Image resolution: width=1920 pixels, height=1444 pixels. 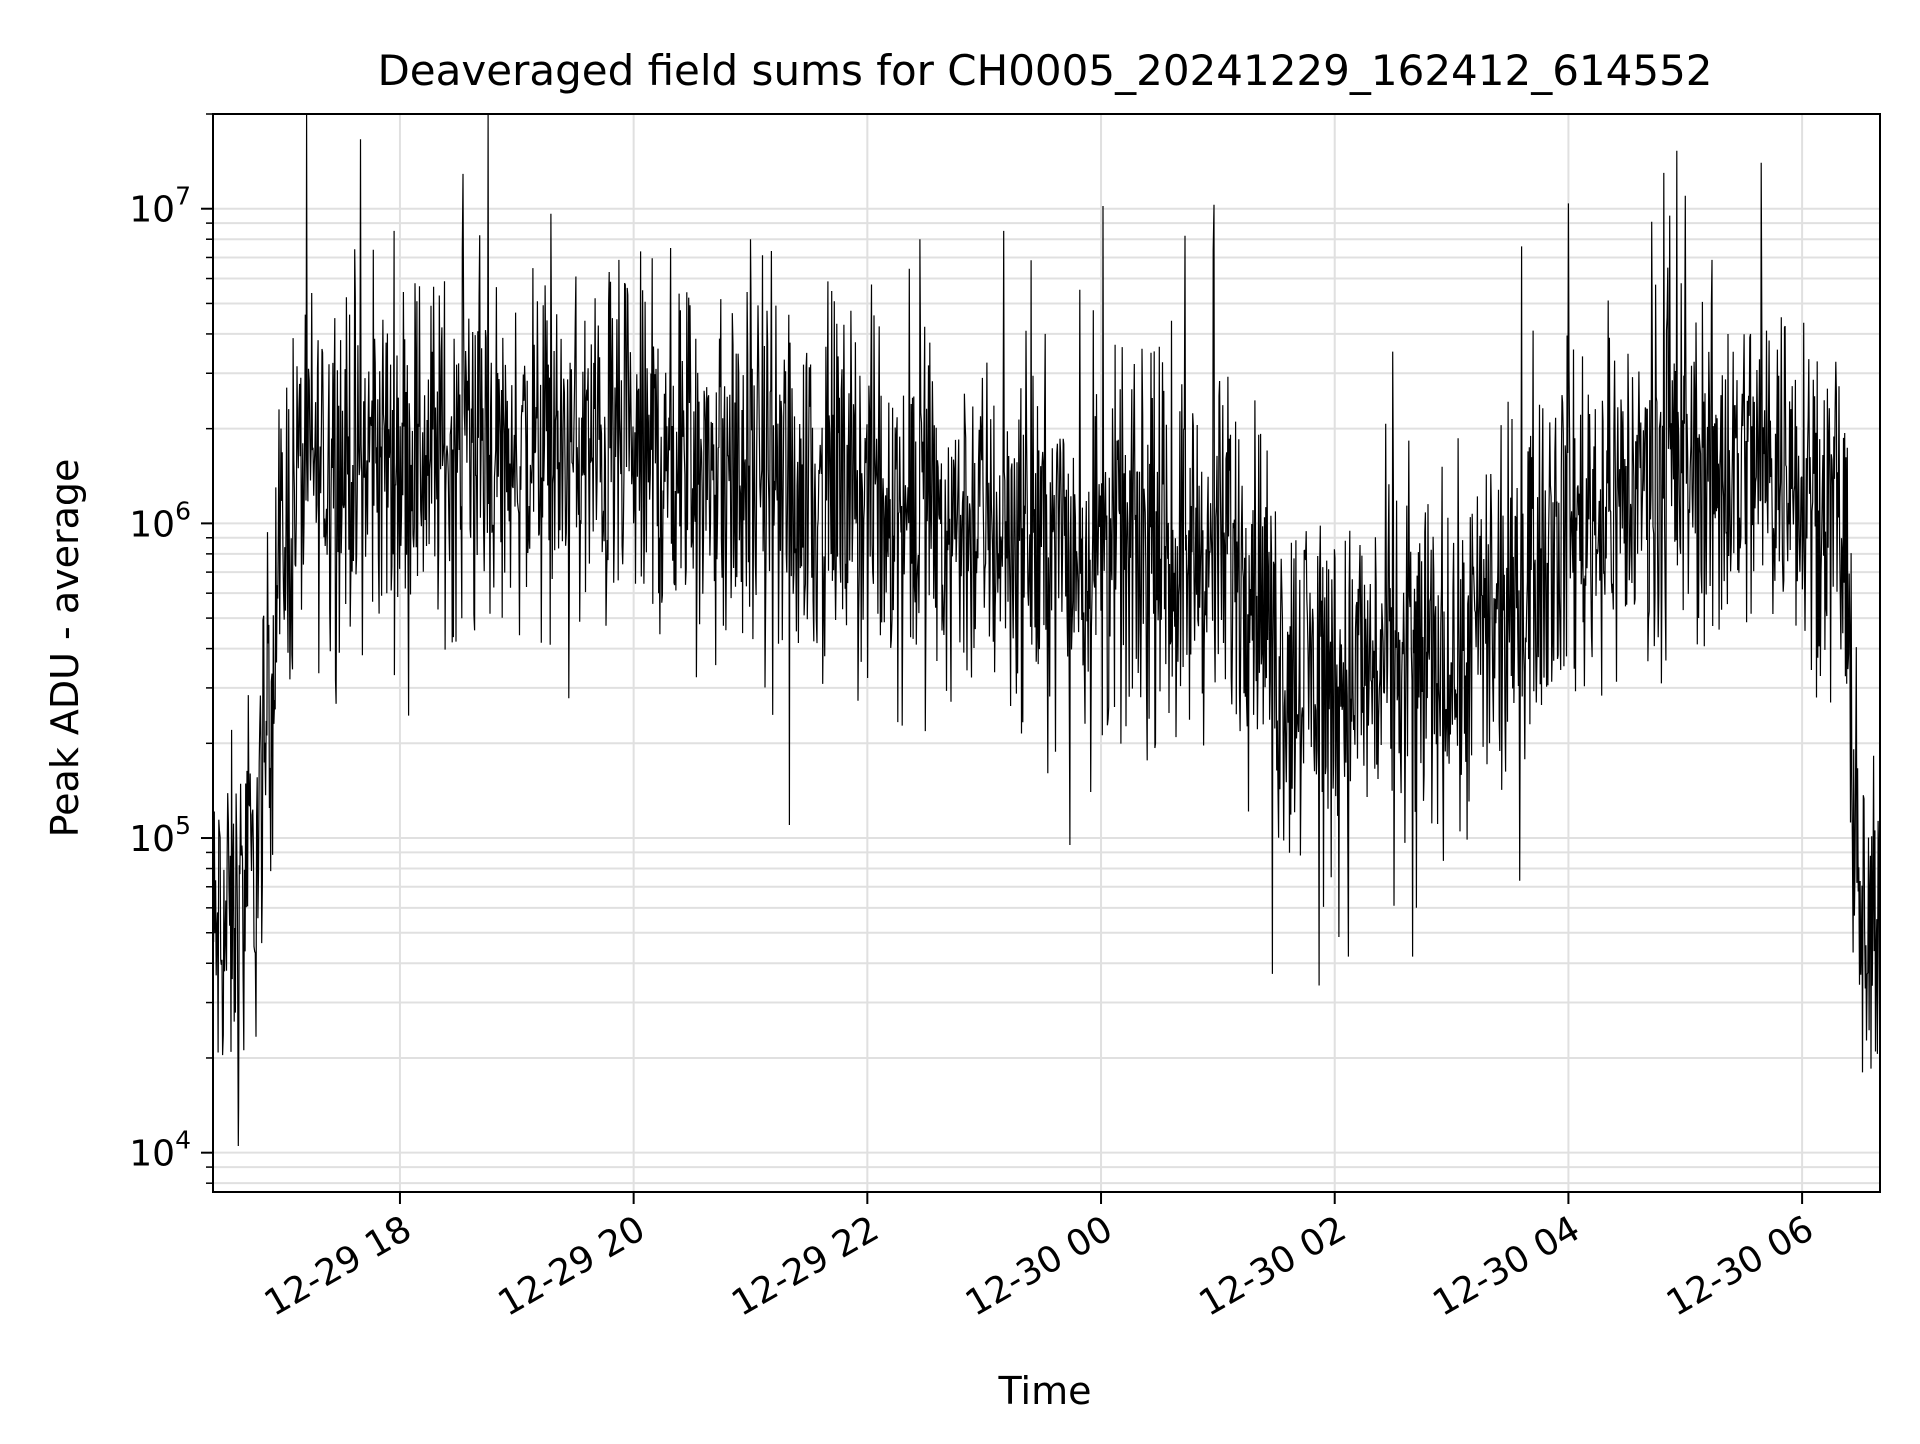 What do you see at coordinates (65, 648) in the screenshot?
I see `y-axis-label: Peak ADU - average` at bounding box center [65, 648].